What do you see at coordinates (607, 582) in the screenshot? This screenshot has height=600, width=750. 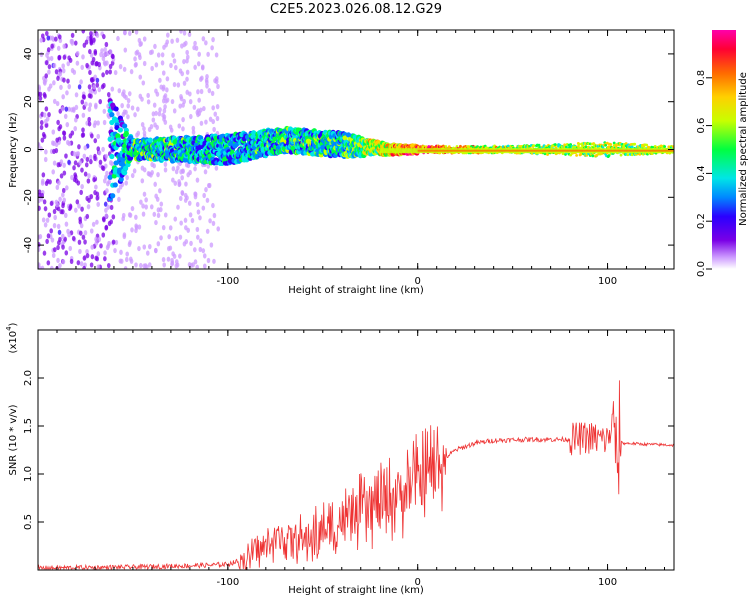 I see `snr-xtick-label: 100` at bounding box center [607, 582].